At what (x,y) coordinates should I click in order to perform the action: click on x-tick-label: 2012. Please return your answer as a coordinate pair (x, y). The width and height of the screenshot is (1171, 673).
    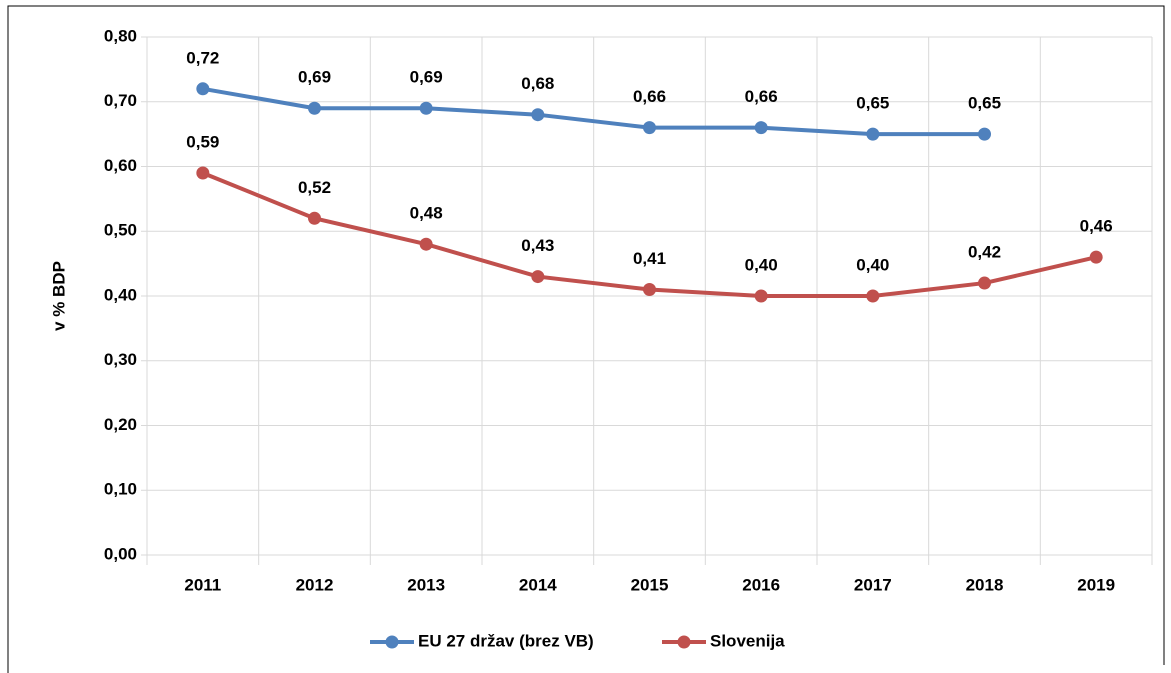
    Looking at the image, I should click on (315, 584).